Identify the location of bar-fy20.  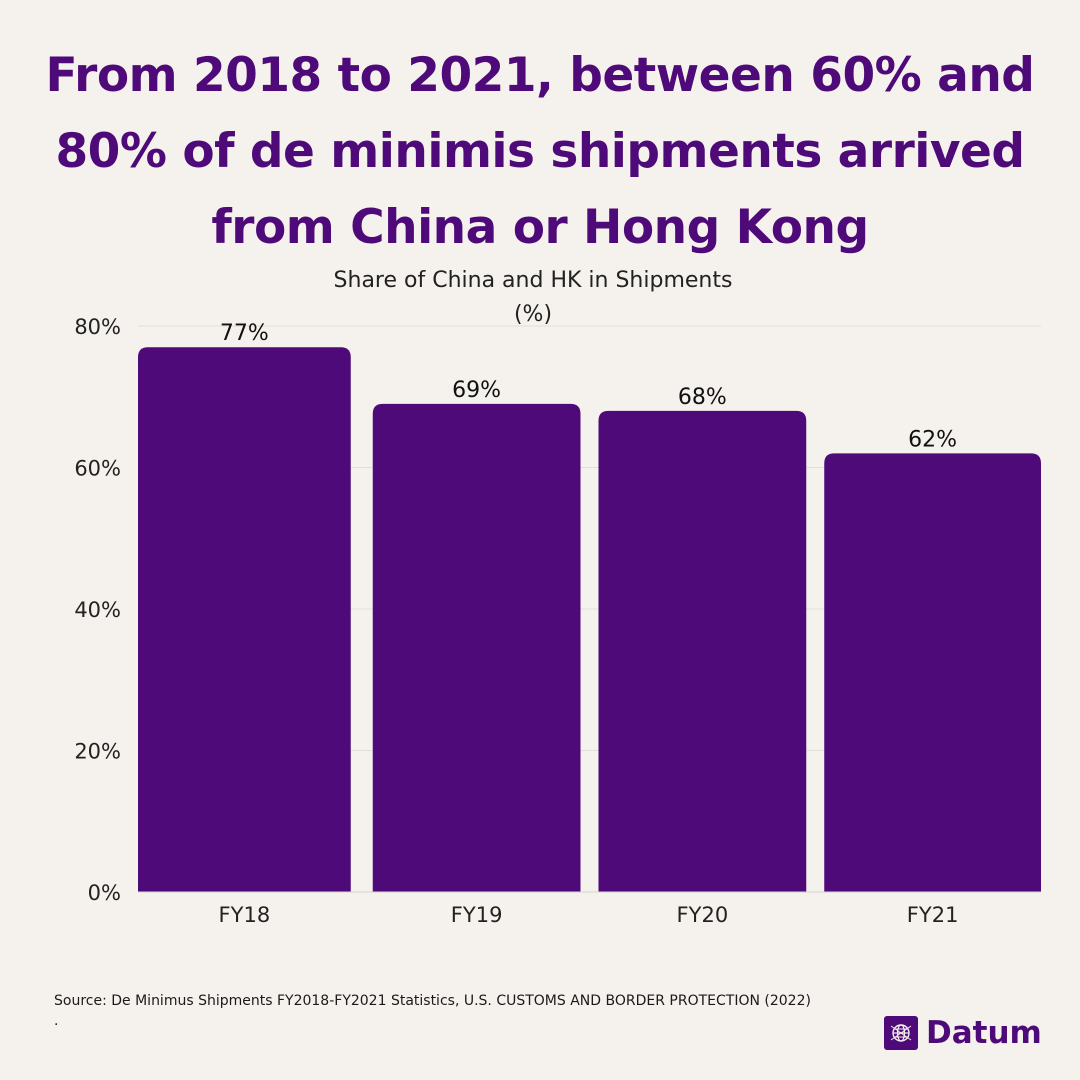
(702, 651).